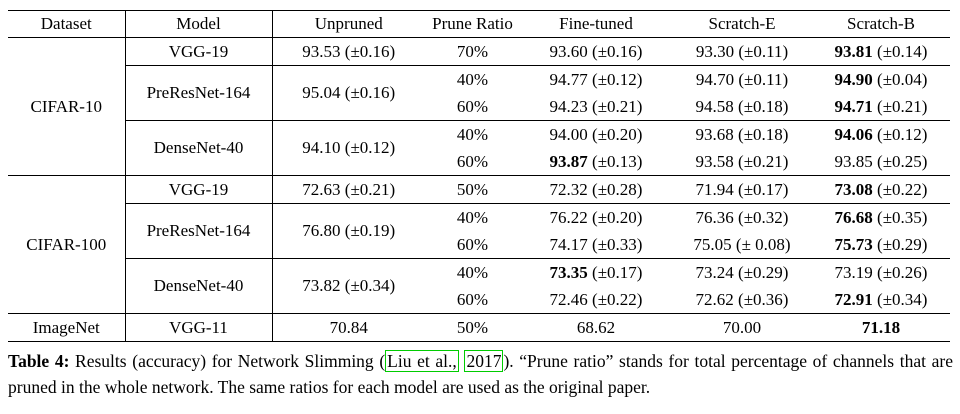 The width and height of the screenshot is (960, 414). What do you see at coordinates (596, 218) in the screenshot?
I see `fine-tuned-cell: 76.22 (±0.20)` at bounding box center [596, 218].